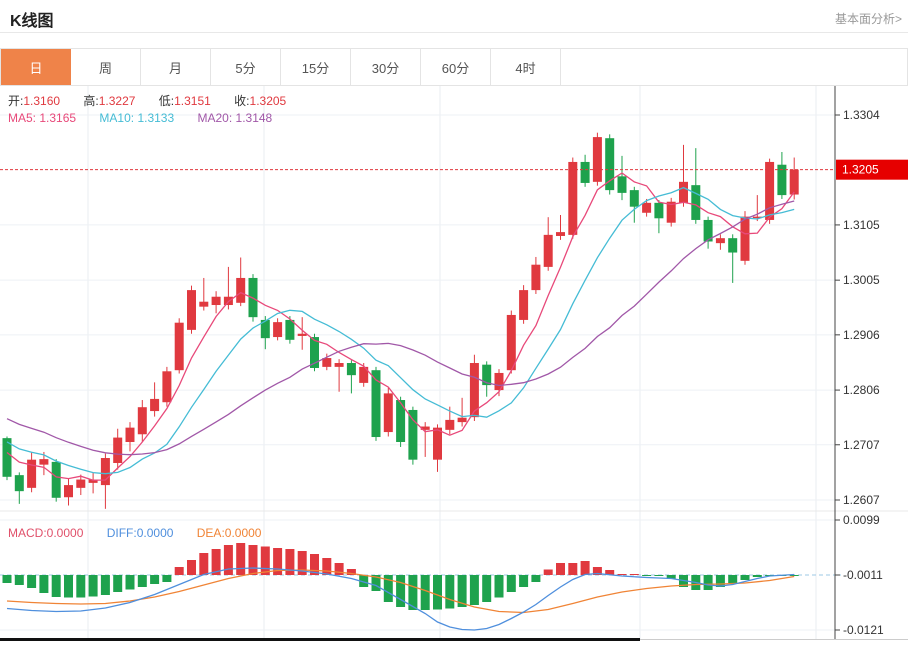 This screenshot has width=908, height=646. I want to click on macd-axis-label: 0.0099, so click(861, 520).